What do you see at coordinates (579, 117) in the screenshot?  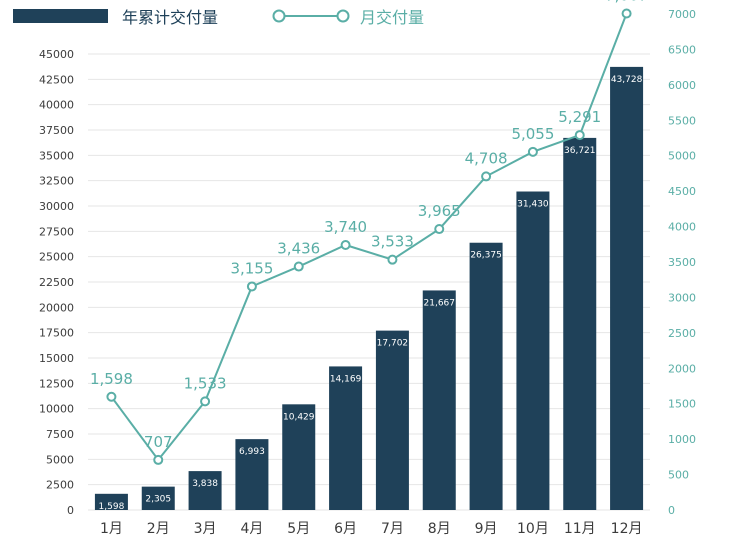 I see `line-value-label: 5,291` at bounding box center [579, 117].